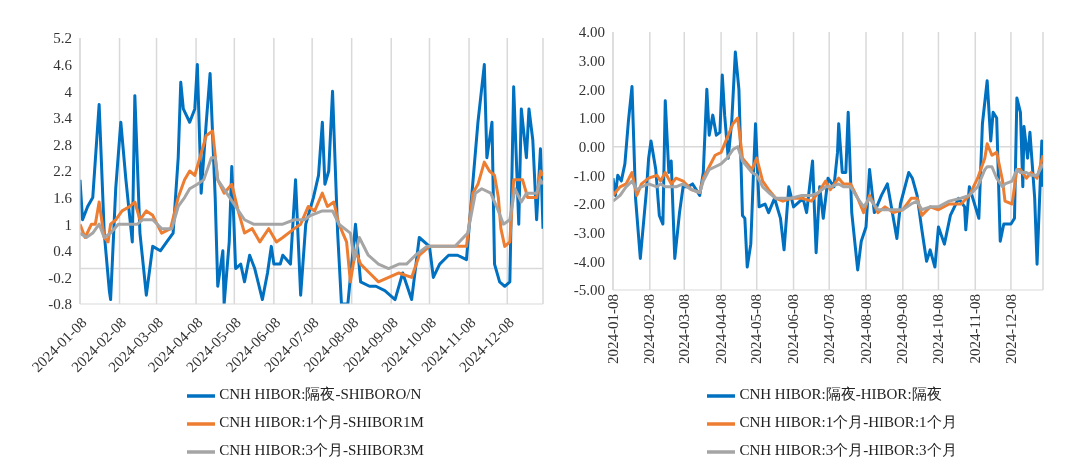 The height and width of the screenshot is (473, 1089). What do you see at coordinates (60, 277) in the screenshot?
I see `y-tick-label: -0.2` at bounding box center [60, 277].